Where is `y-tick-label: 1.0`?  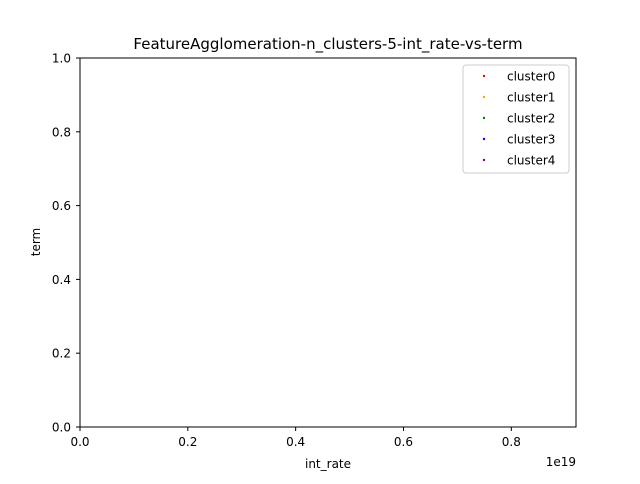 y-tick-label: 1.0 is located at coordinates (61, 59).